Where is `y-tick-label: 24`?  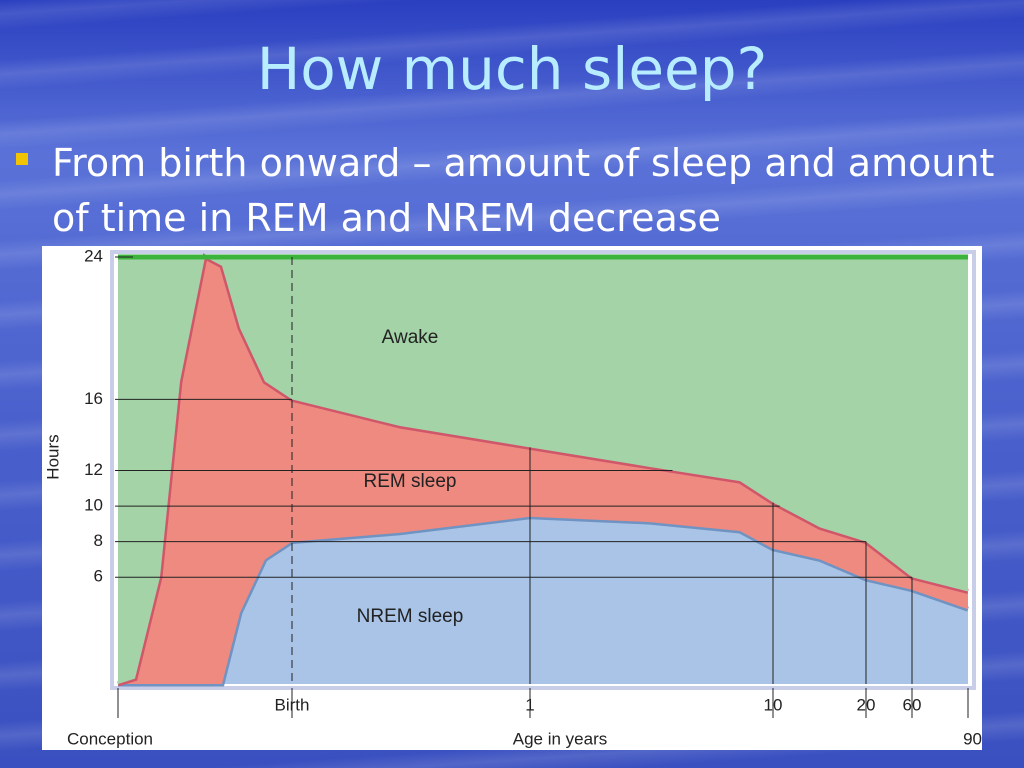 y-tick-label: 24 is located at coordinates (93, 255).